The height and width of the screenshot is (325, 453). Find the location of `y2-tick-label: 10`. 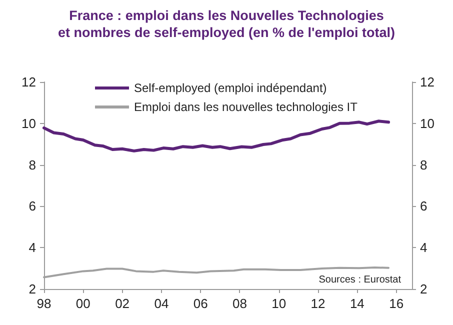

y2-tick-label: 10 is located at coordinates (427, 123).